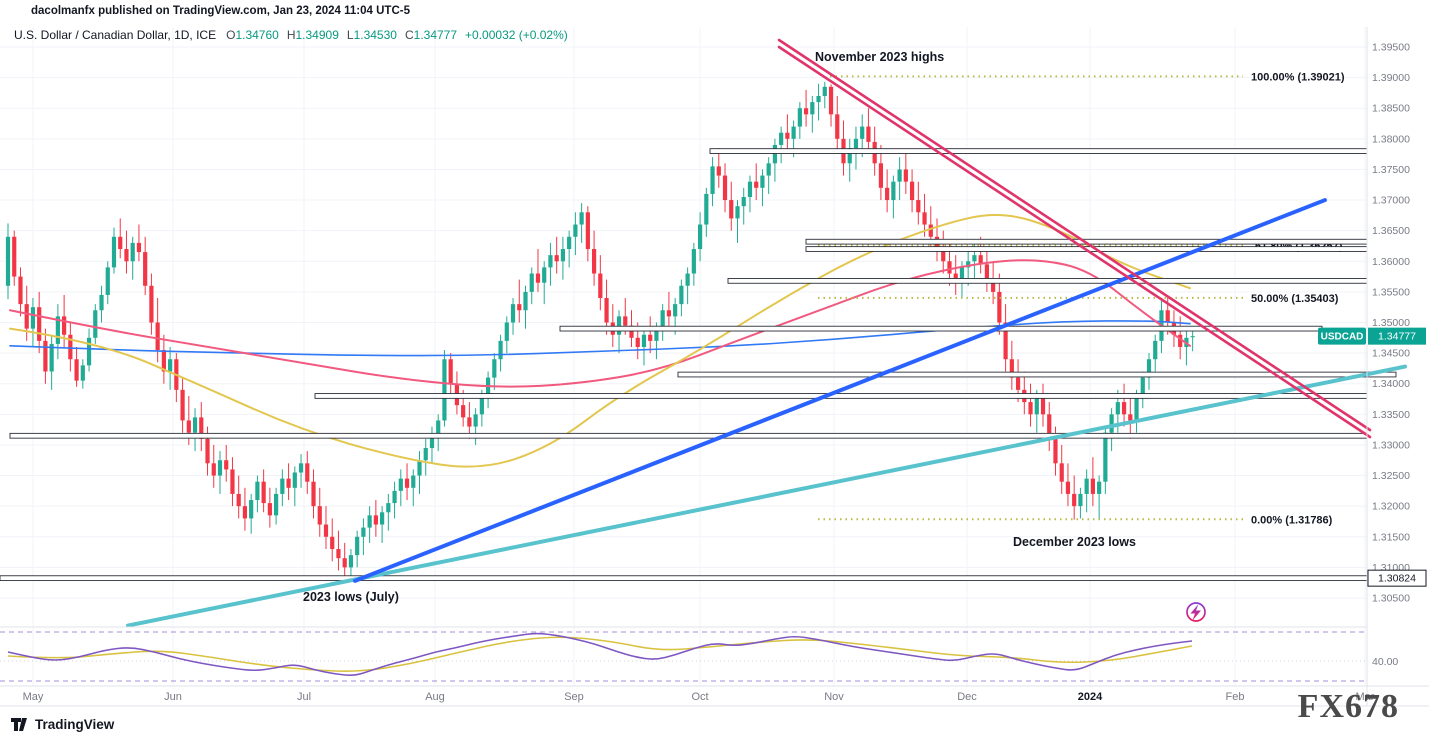 Image resolution: width=1429 pixels, height=739 pixels. I want to click on rsi-line, so click(600, 654).